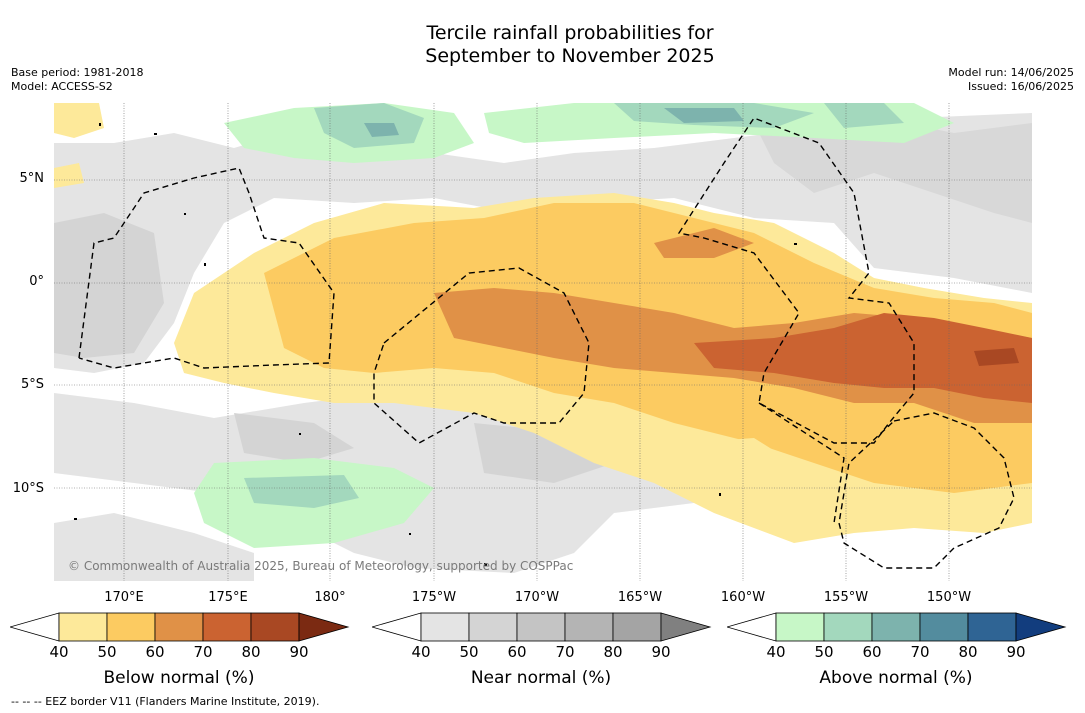 This screenshot has width=1085, height=713. Describe the element at coordinates (570, 33) in the screenshot. I see `title-line-1: Tercile rainfall probabilities for` at that location.